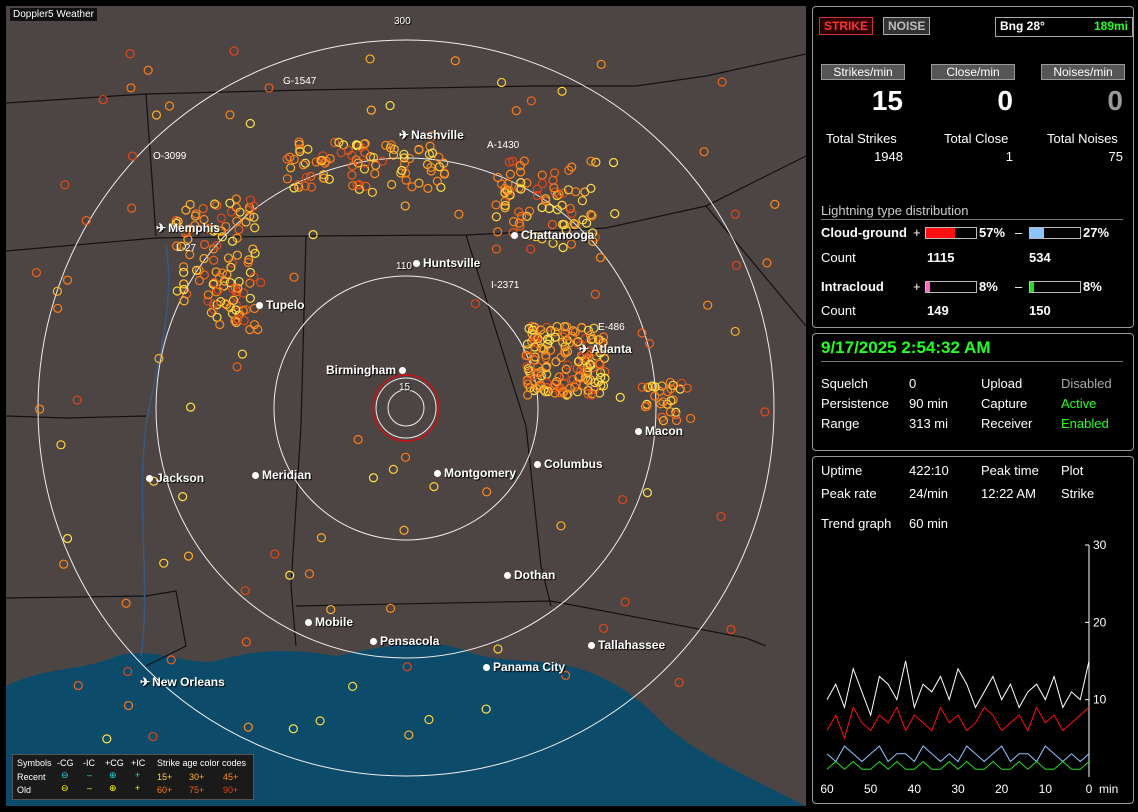  I want to click on range-ring, so click(406, 408).